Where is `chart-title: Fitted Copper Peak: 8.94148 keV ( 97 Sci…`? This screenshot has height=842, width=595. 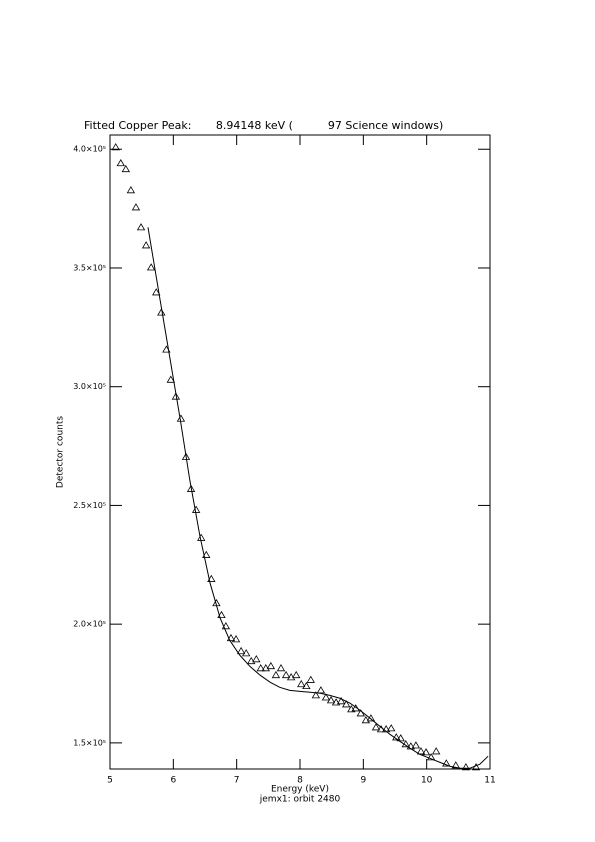
chart-title: Fitted Copper Peak: 8.94148 keV ( 97 Sci… is located at coordinates (263, 125).